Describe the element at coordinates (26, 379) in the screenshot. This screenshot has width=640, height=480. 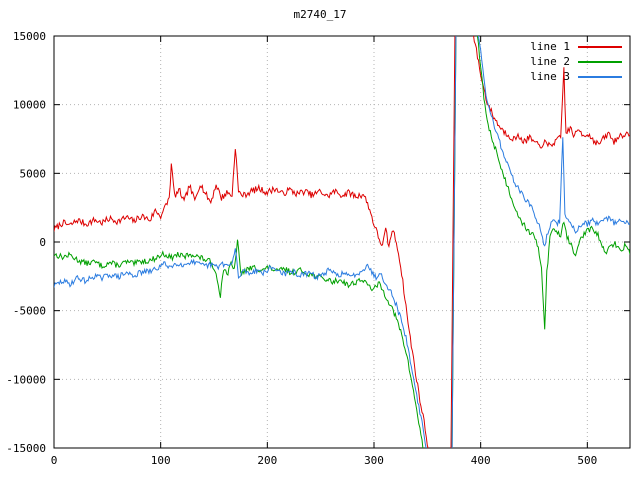
I see `svg-text: -10000` at that location.